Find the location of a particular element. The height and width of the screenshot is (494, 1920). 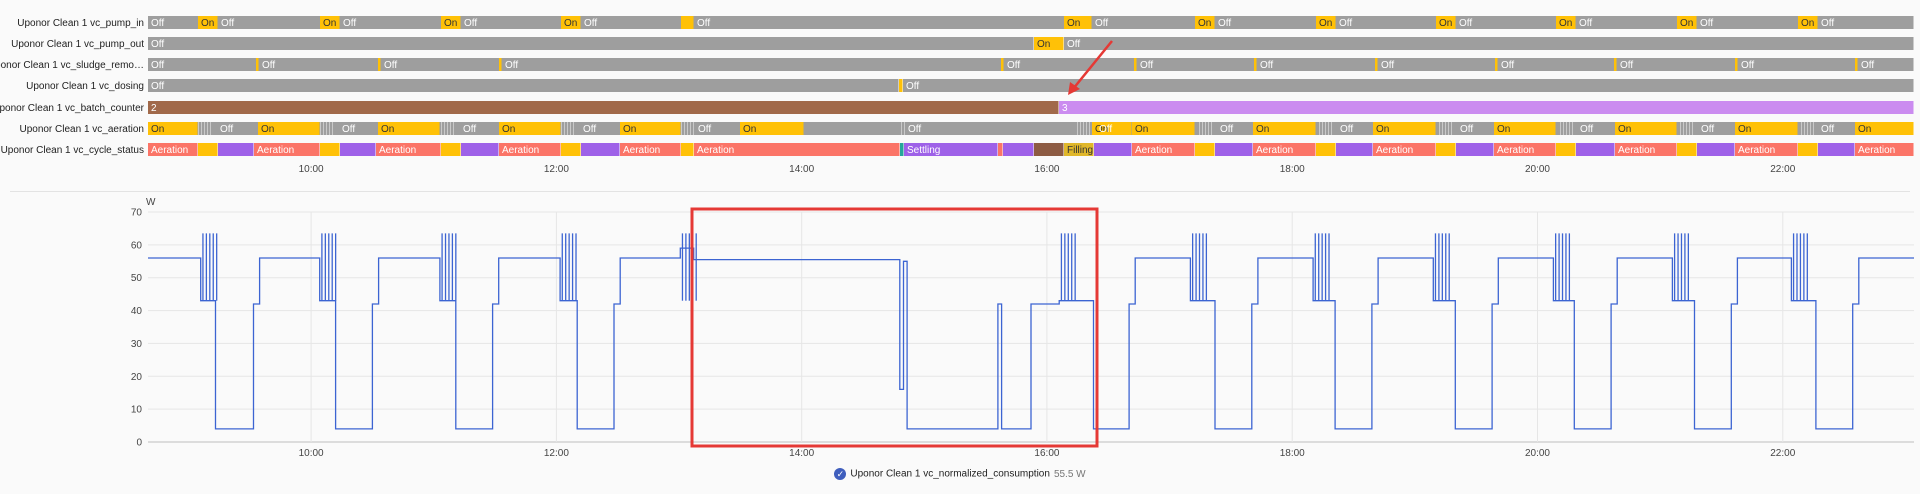

row-label: Uponor Clean 1 vc_cycle_status is located at coordinates (72, 150).